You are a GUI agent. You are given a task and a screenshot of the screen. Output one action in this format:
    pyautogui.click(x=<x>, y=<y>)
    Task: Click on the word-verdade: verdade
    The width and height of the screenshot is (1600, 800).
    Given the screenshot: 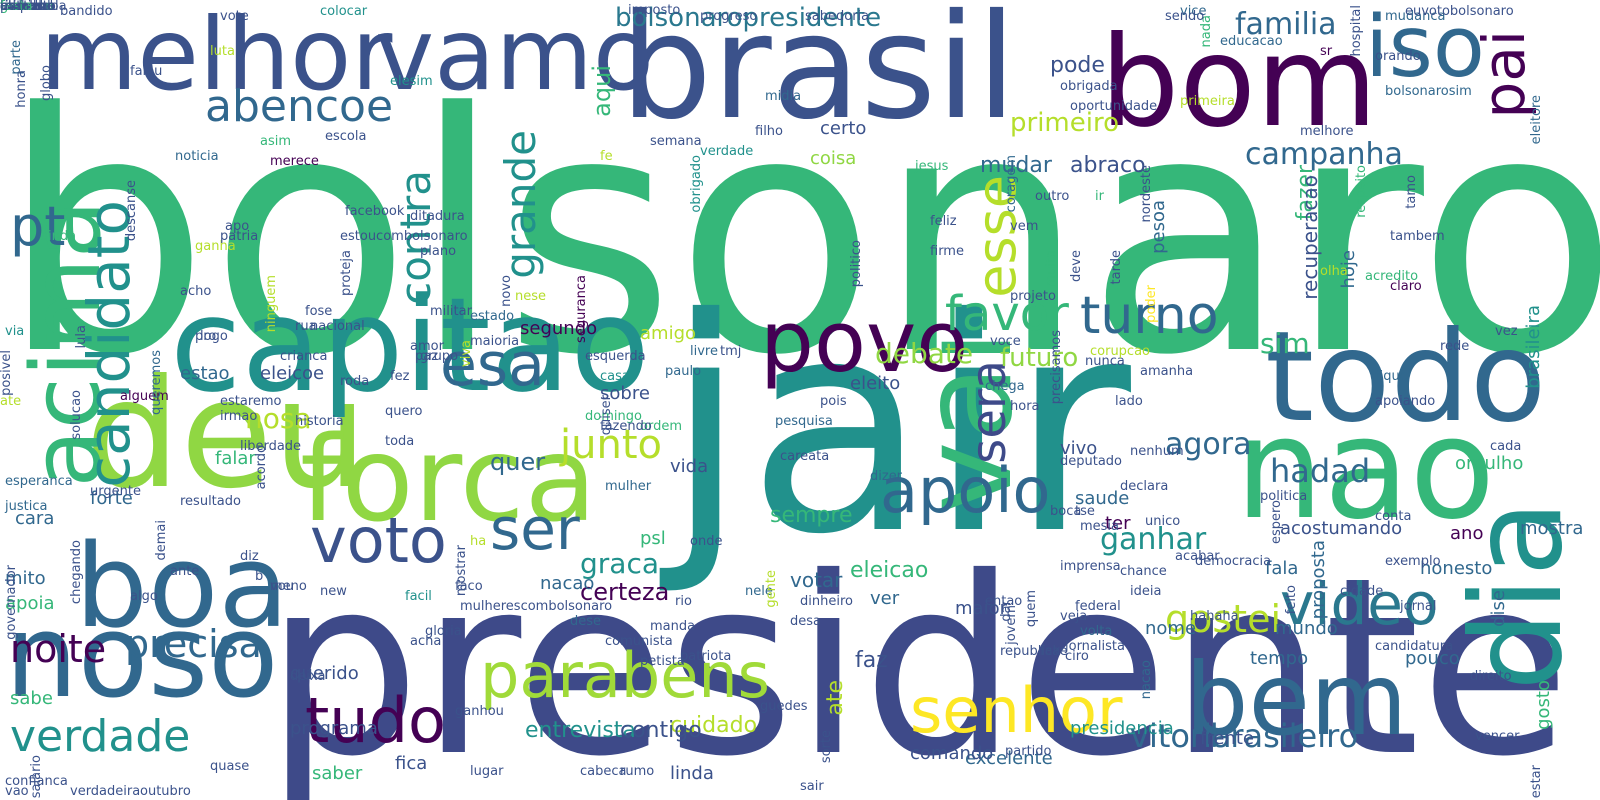 What is the action you would take?
    pyautogui.click(x=727, y=151)
    